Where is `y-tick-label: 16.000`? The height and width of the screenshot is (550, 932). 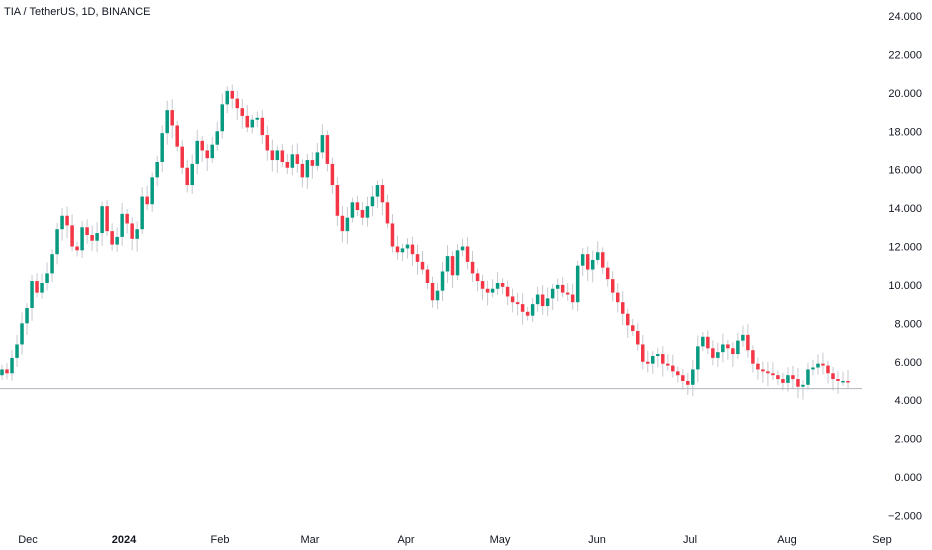
y-tick-label: 16.000 is located at coordinates (905, 171).